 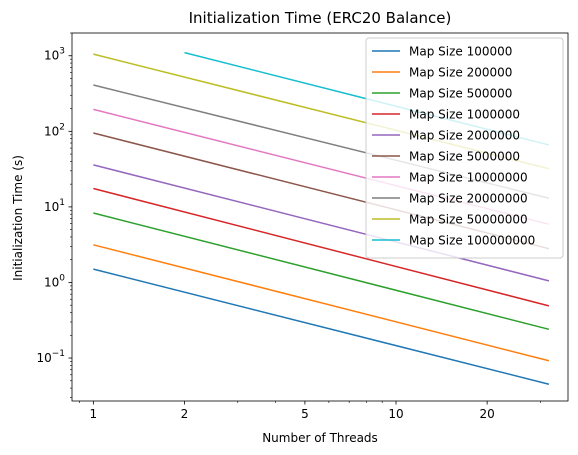 What do you see at coordinates (464, 157) in the screenshot?
I see `legend-label-5: Map Size 5000000` at bounding box center [464, 157].